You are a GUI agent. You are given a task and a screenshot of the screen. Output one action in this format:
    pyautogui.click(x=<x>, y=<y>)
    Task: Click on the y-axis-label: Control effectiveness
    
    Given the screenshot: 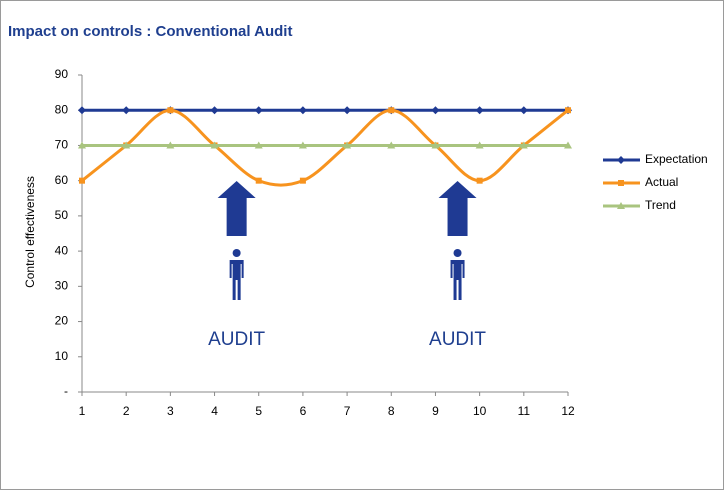 What is the action you would take?
    pyautogui.click(x=30, y=232)
    